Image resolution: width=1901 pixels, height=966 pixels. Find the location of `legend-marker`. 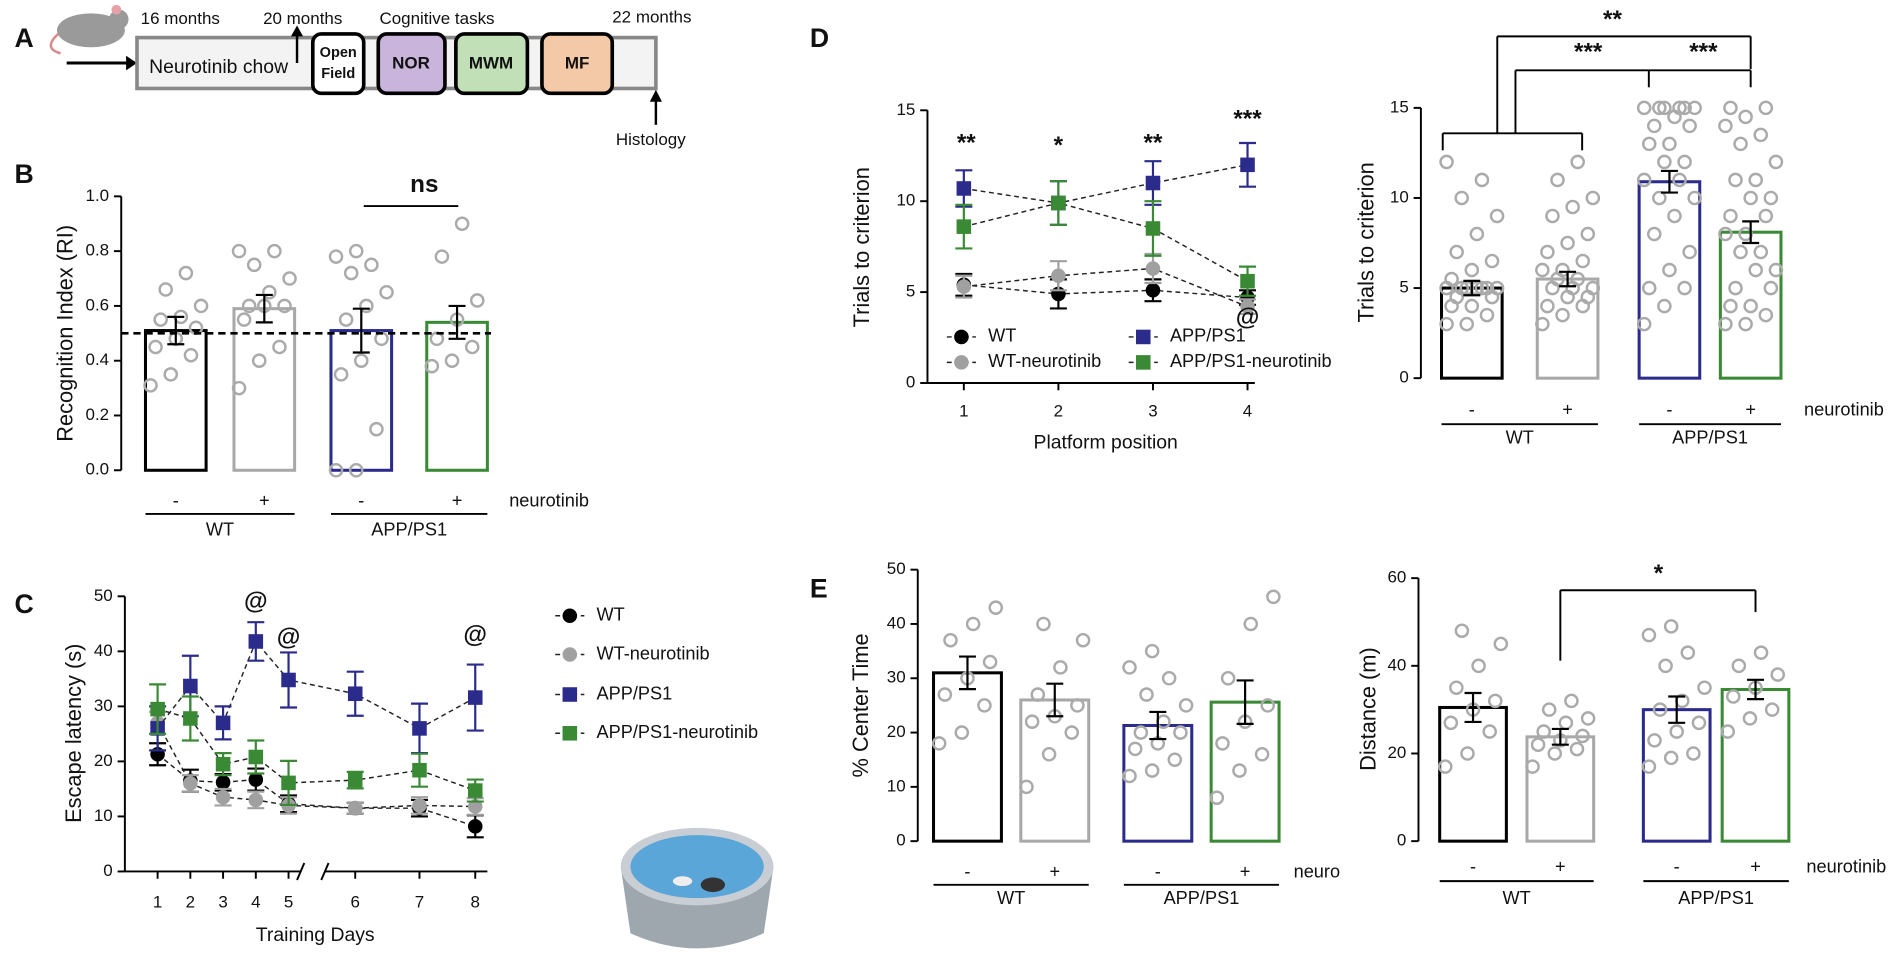

legend-marker is located at coordinates (570, 654).